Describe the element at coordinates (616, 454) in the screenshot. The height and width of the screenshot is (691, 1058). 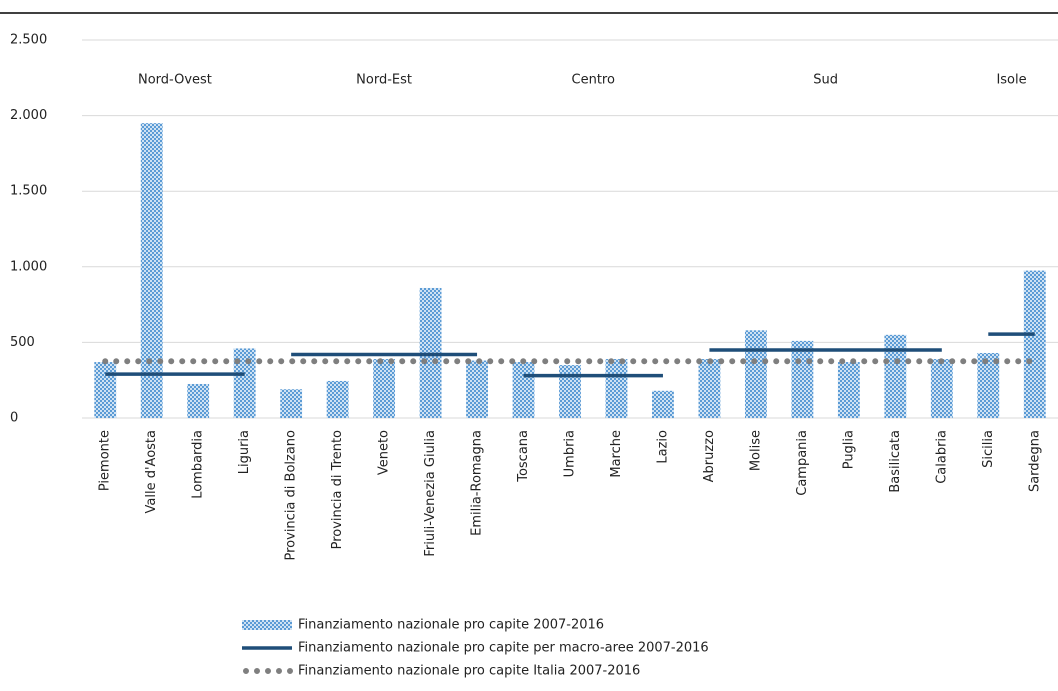
I see `x-tick-label: Marche` at that location.